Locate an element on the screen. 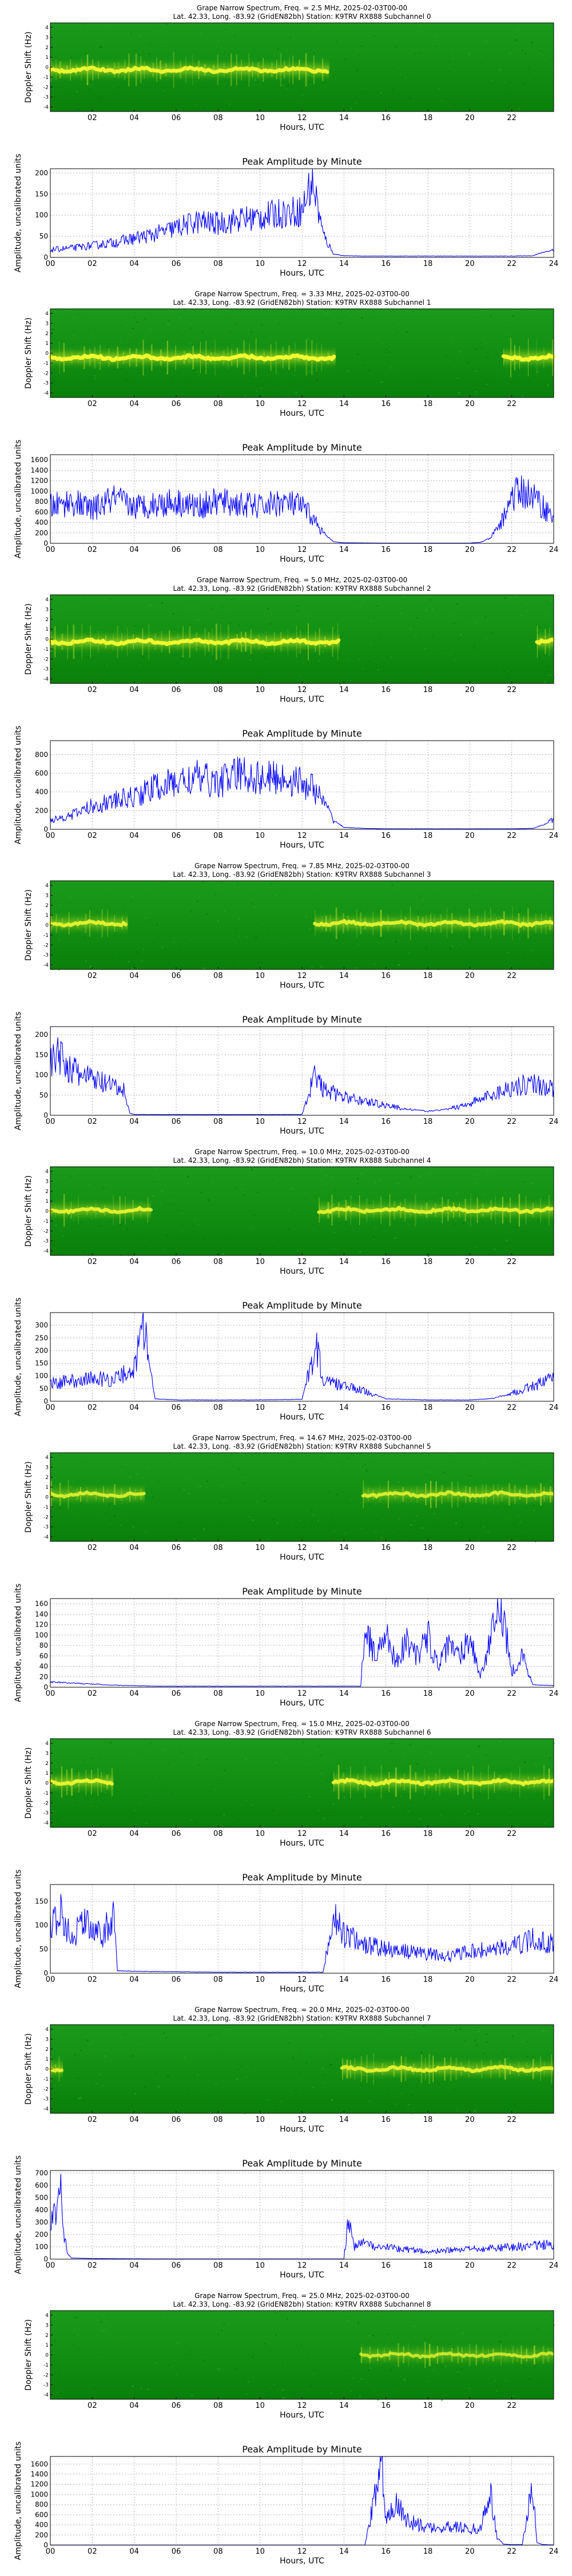  amp-xtick-label: 10 is located at coordinates (260, 1979).